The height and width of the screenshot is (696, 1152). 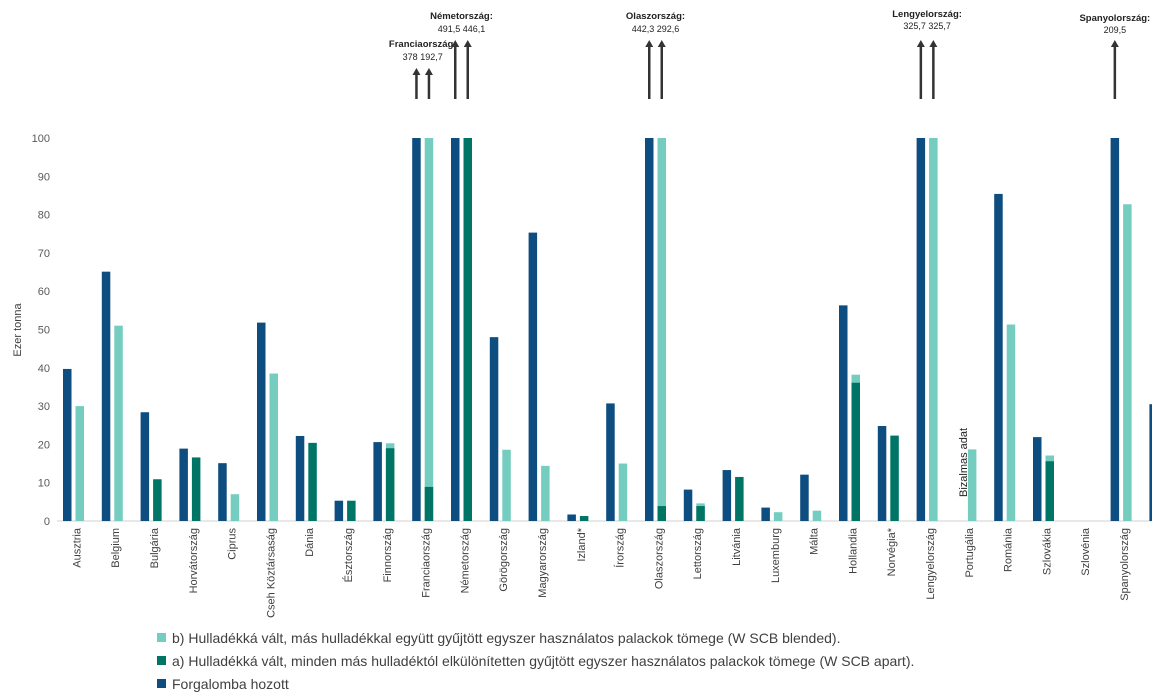 I want to click on x-tick-label: Ciprus, so click(x=233, y=544).